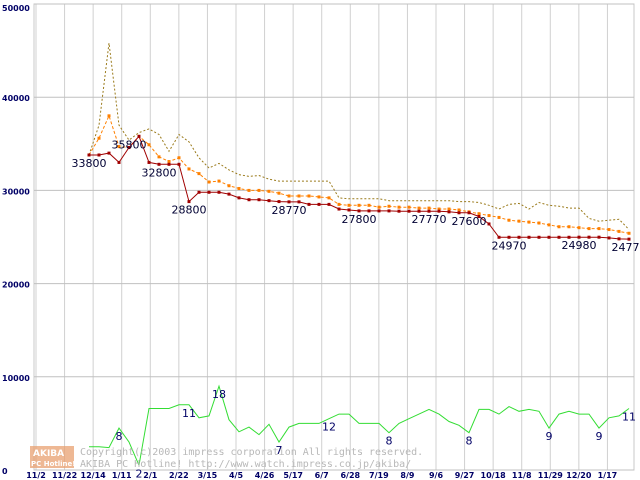 This screenshot has width=640, height=480. What do you see at coordinates (208, 475) in the screenshot?
I see `x-tick-label: 3/15` at bounding box center [208, 475].